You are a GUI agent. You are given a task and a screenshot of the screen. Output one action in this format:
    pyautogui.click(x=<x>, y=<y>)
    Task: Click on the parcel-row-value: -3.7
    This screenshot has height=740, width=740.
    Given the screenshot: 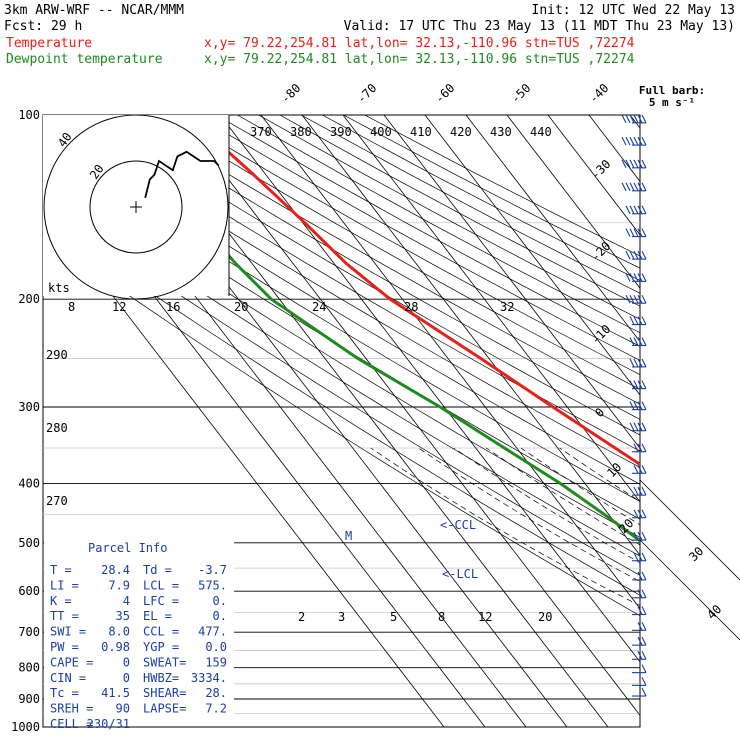 What is the action you would take?
    pyautogui.click(x=212, y=570)
    